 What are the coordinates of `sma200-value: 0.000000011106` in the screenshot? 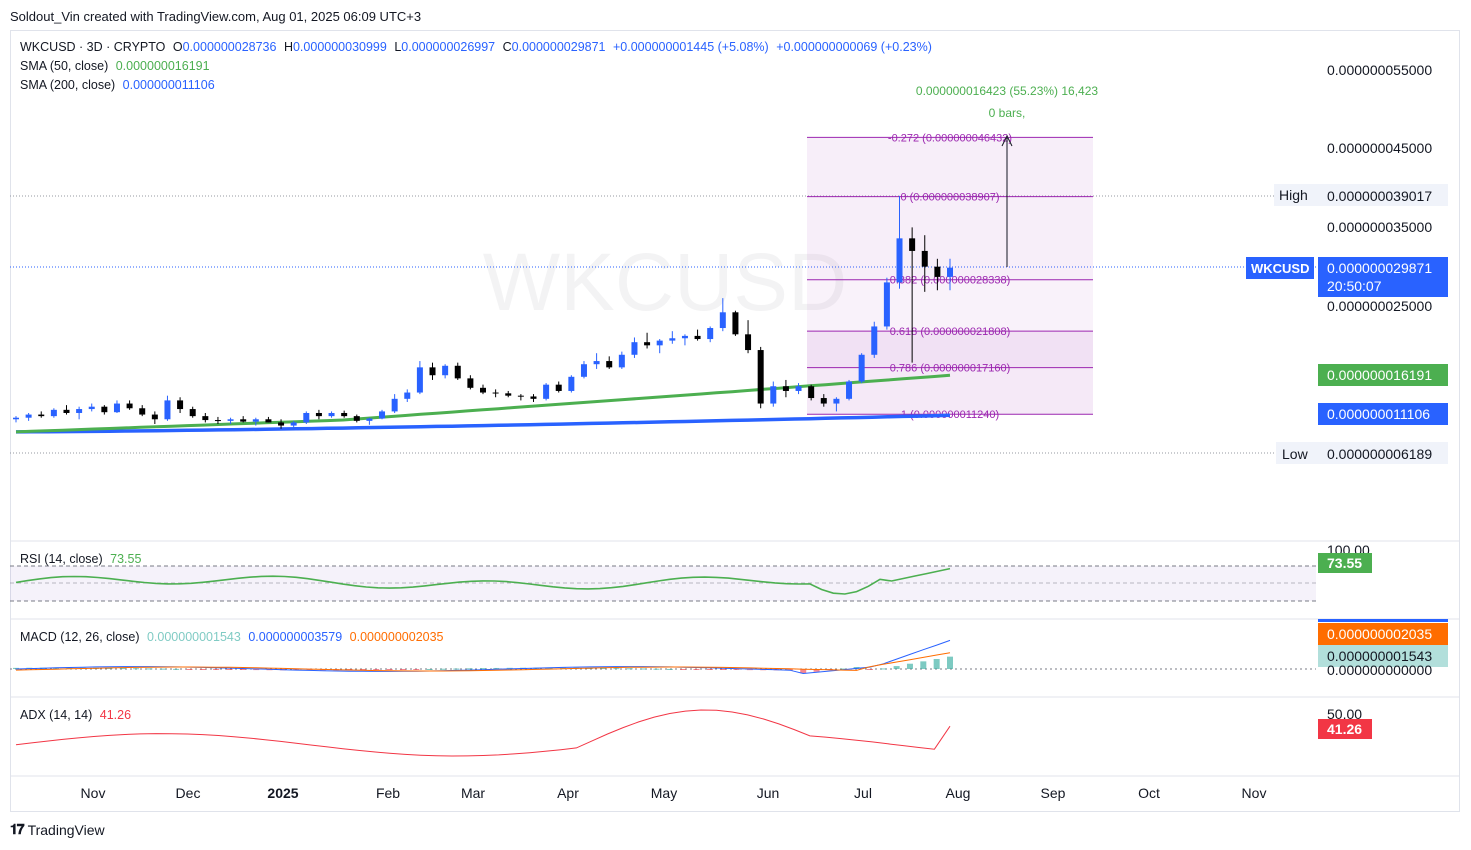 It's located at (168, 85).